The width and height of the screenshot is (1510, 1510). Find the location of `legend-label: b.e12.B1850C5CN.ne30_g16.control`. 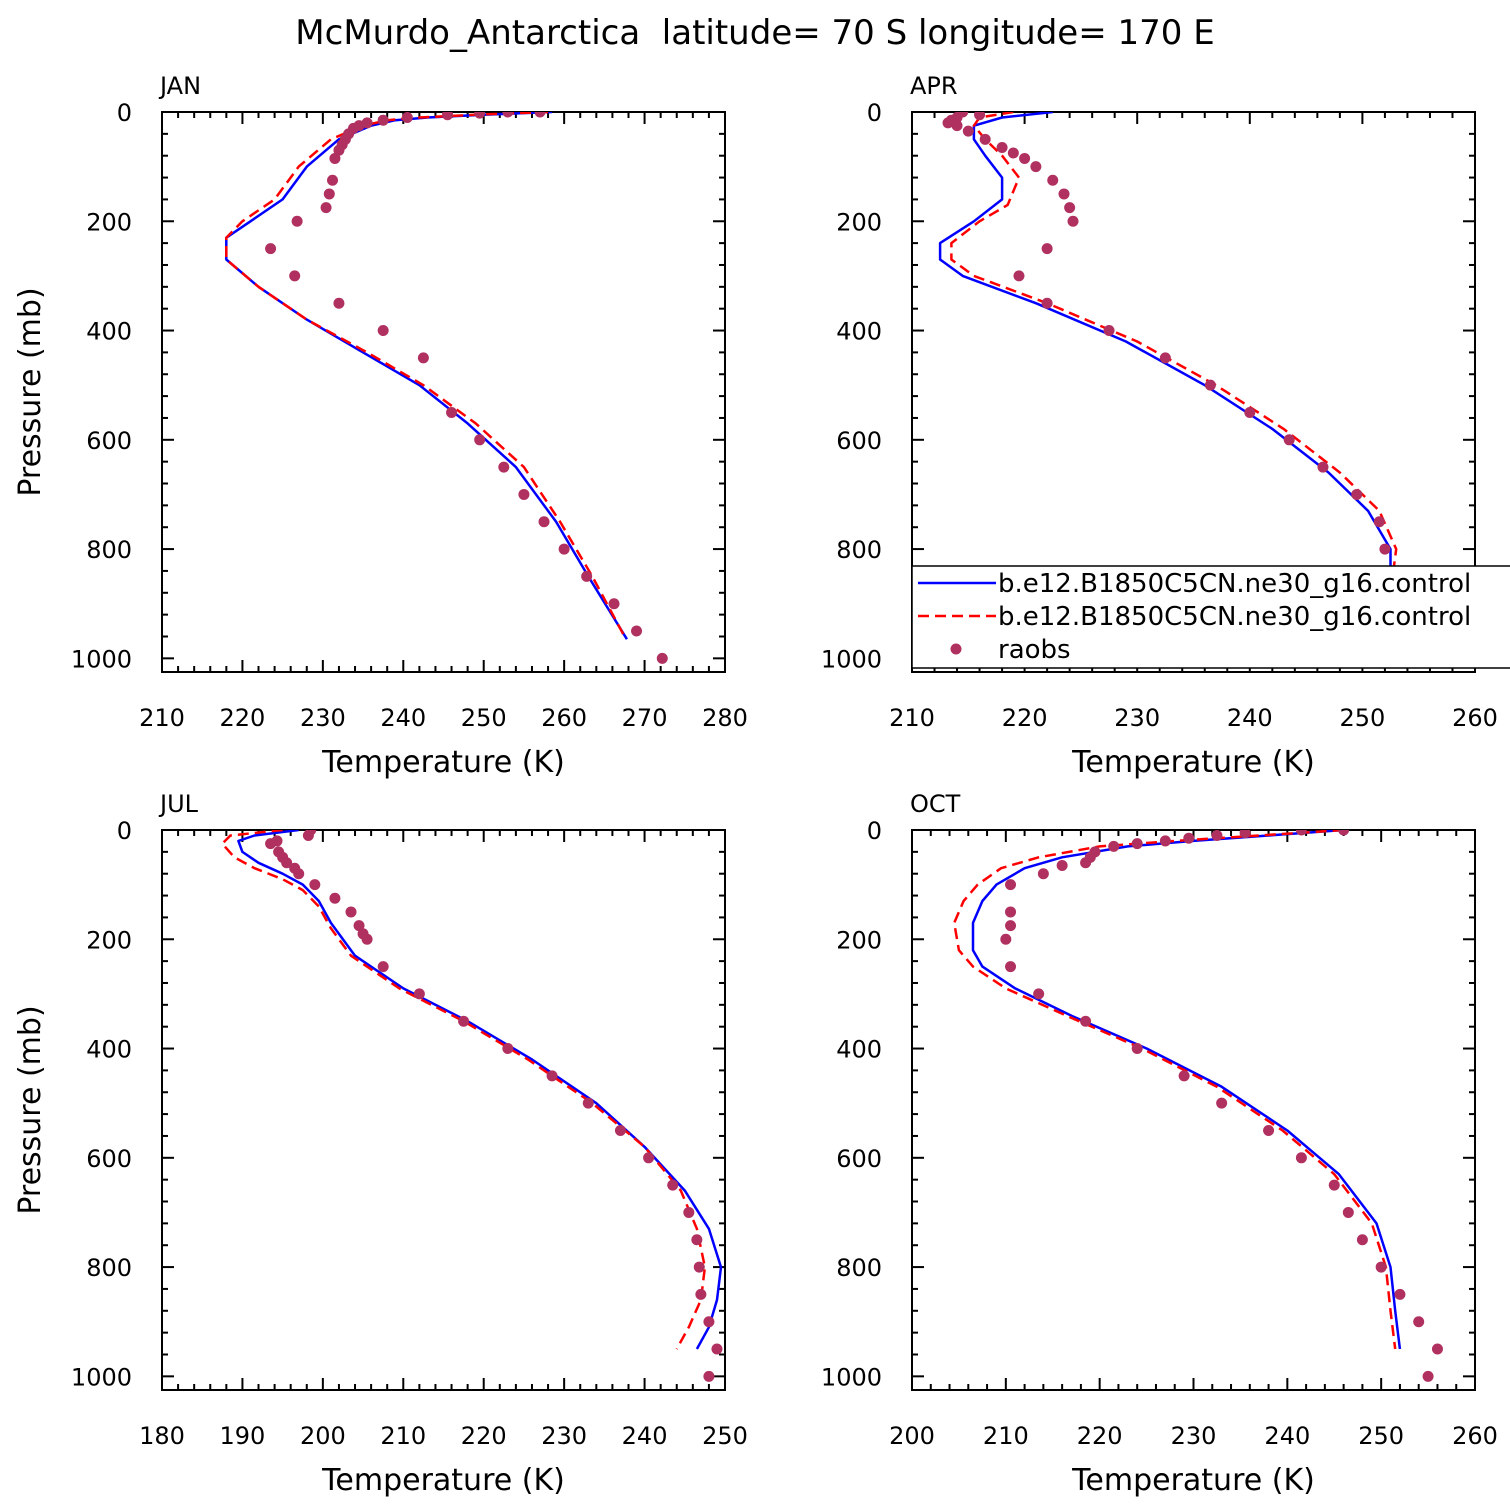

legend-label: b.e12.B1850C5CN.ne30_g16.control is located at coordinates (1234, 617).